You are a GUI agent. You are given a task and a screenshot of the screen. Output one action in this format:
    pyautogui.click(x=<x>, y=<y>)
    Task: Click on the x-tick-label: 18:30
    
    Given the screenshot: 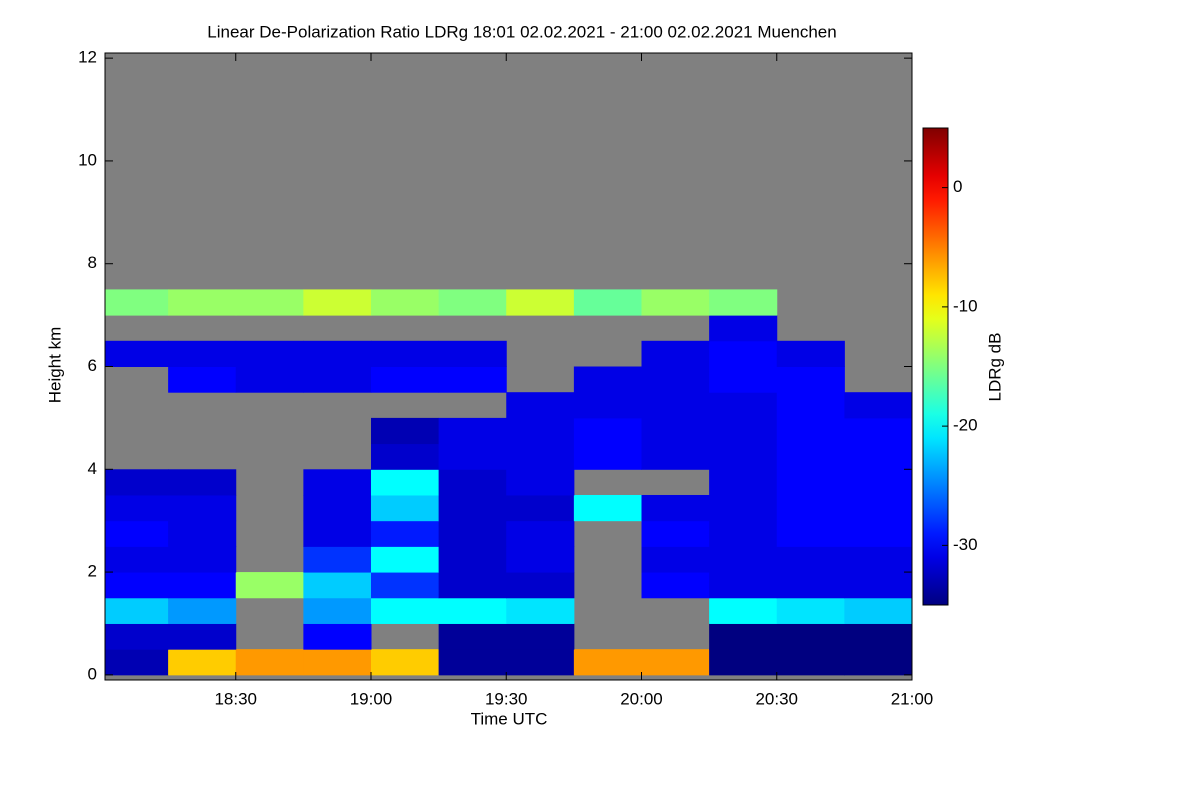 What is the action you would take?
    pyautogui.click(x=235, y=698)
    